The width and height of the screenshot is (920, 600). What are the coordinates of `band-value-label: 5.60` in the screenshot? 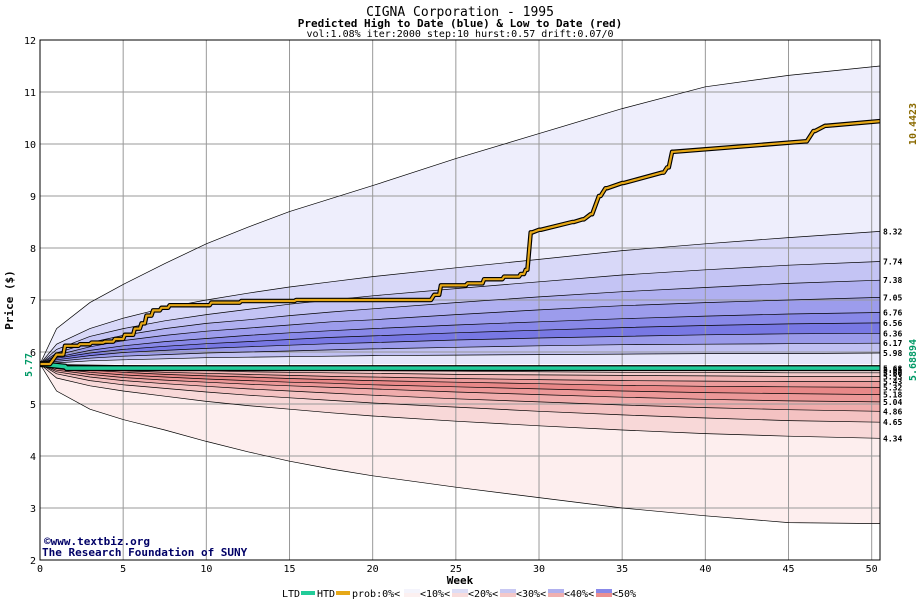 It's located at (892, 373).